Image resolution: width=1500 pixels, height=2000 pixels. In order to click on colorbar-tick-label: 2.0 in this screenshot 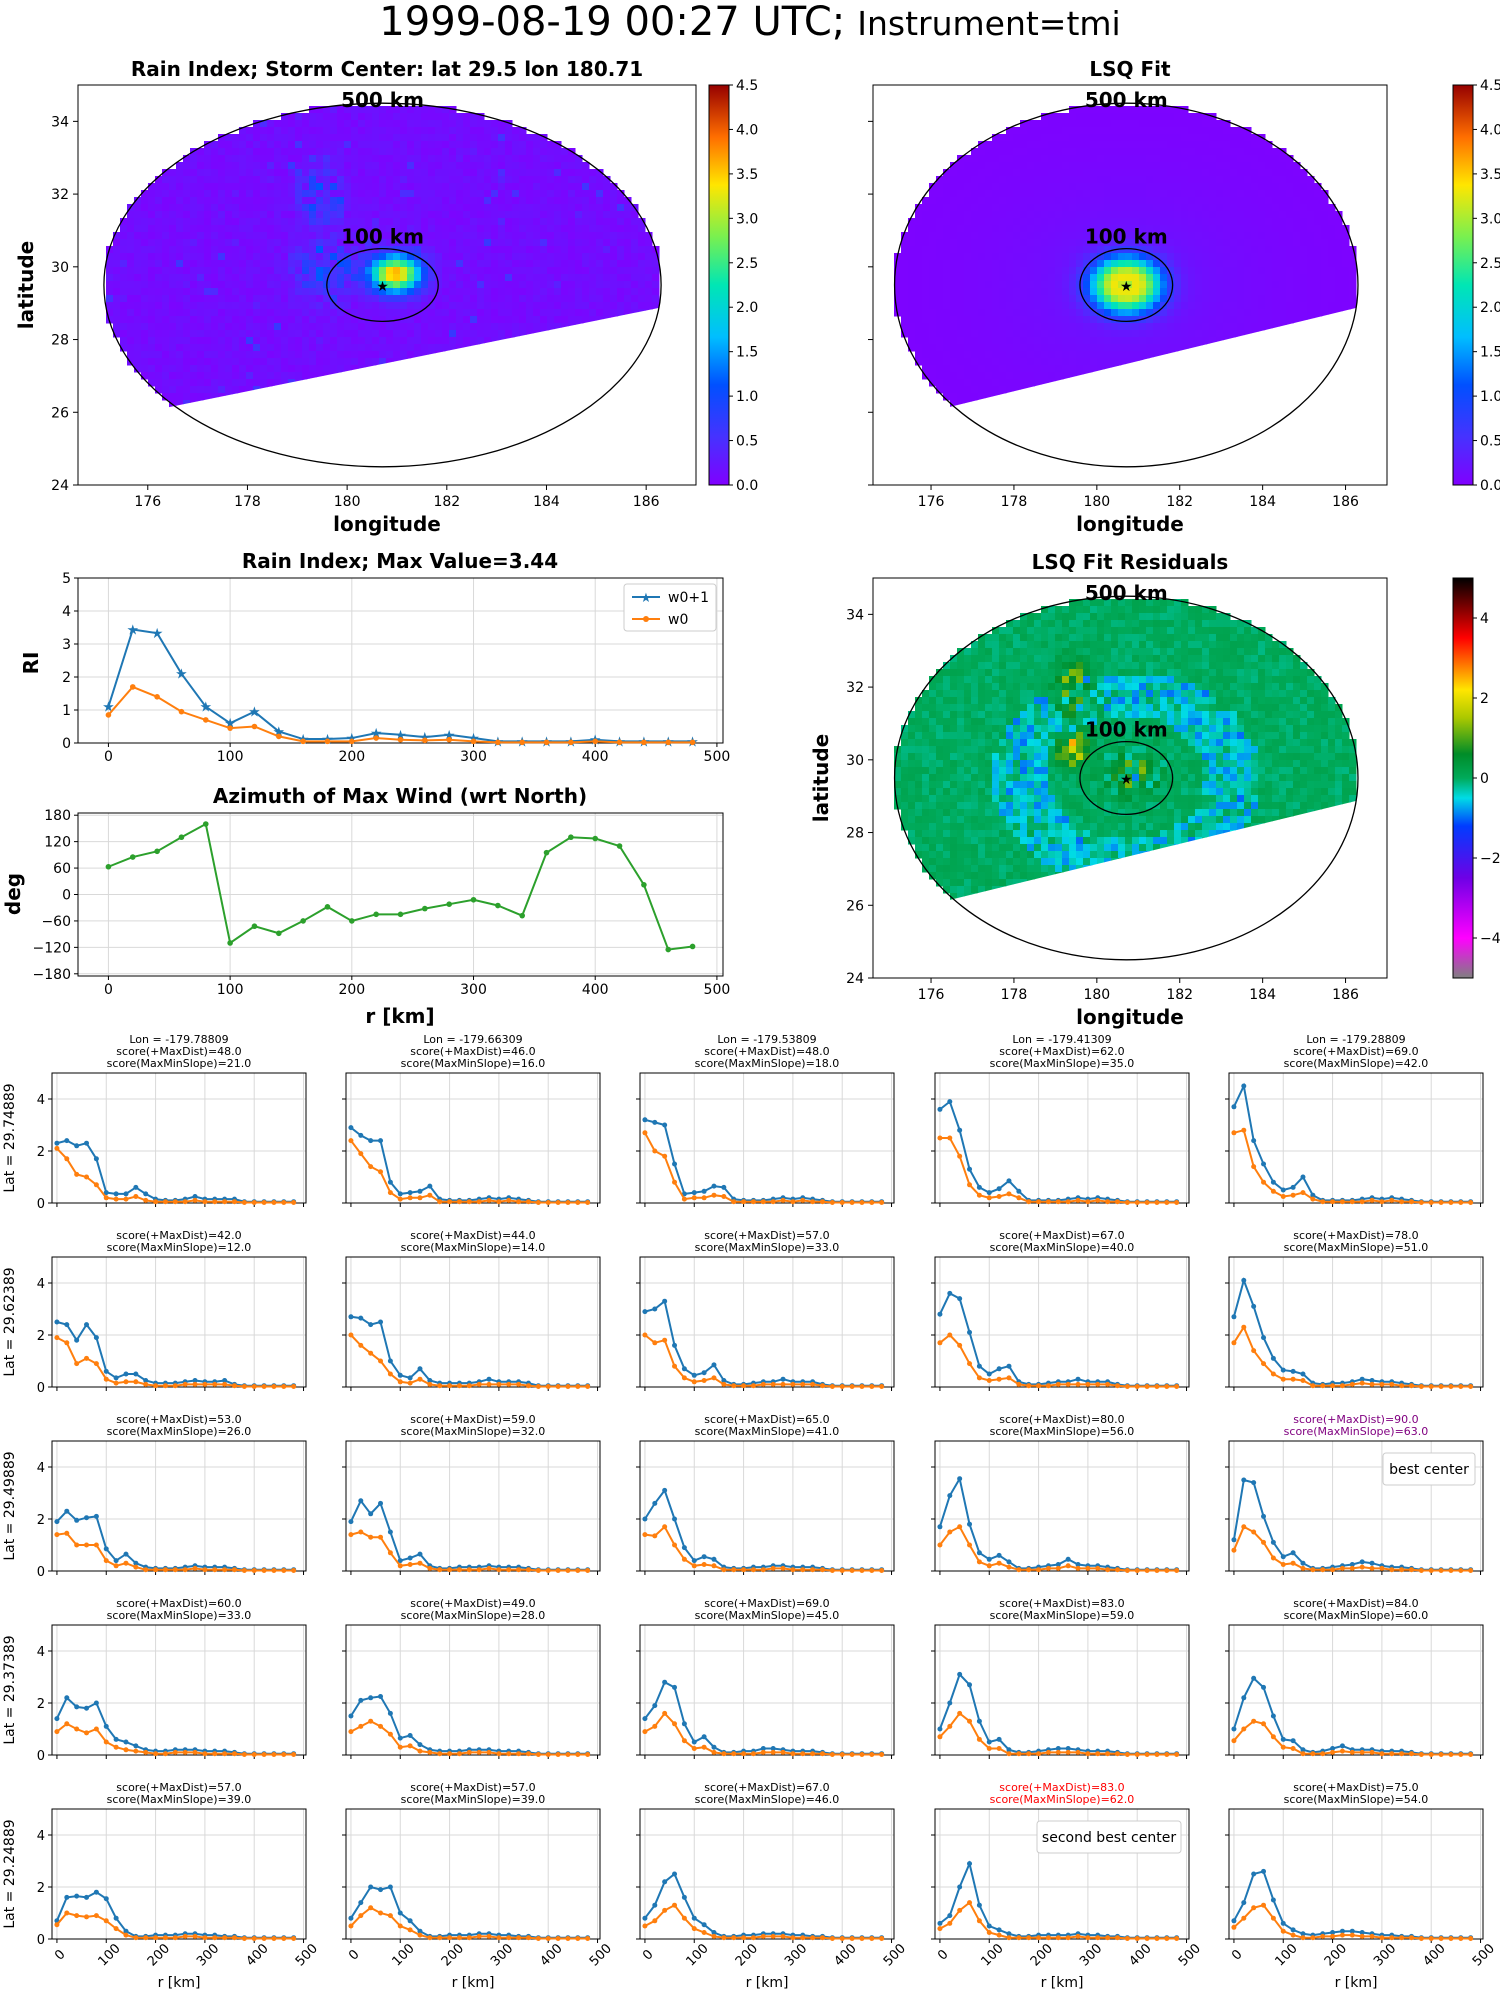, I will do `click(747, 308)`.